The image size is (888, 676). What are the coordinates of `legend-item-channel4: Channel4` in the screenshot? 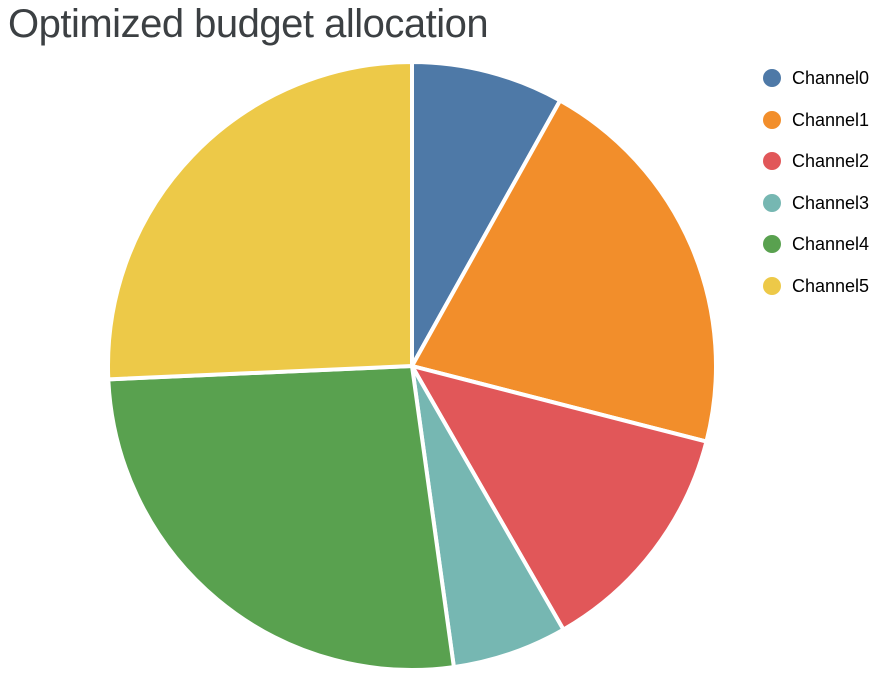 It's located at (816, 244).